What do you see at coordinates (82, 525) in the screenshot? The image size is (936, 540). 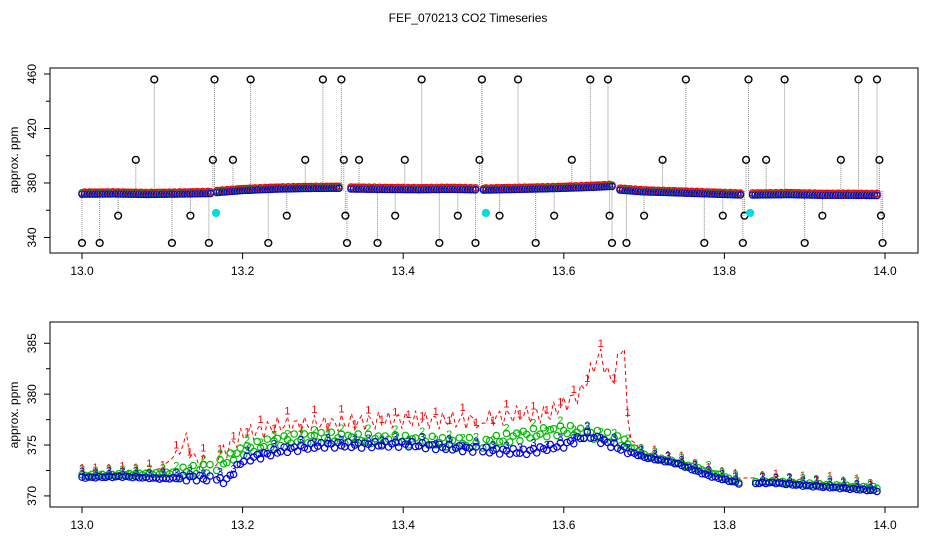 I see `bottom-x-tick-label: 13.0` at bounding box center [82, 525].